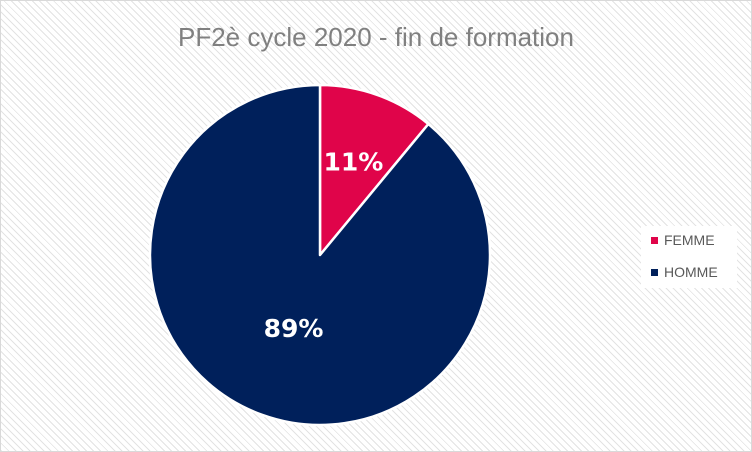  I want to click on legend-item-femme: FEMME, so click(683, 240).